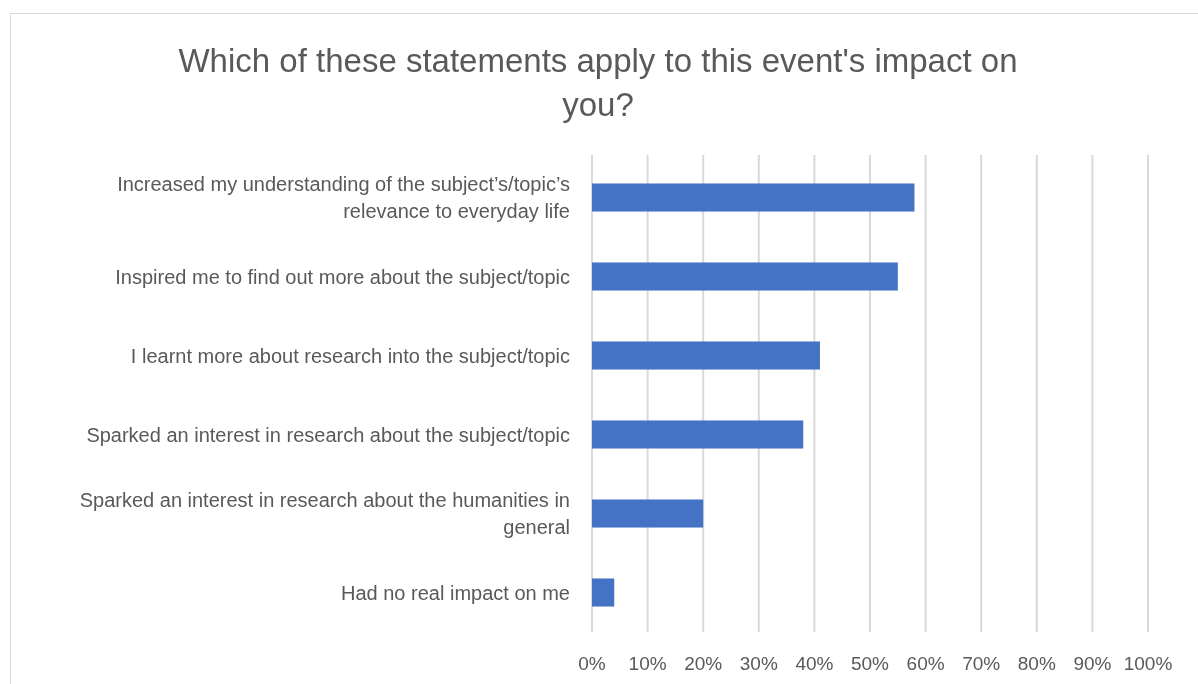  I want to click on x-tick-label: 70%, so click(981, 663).